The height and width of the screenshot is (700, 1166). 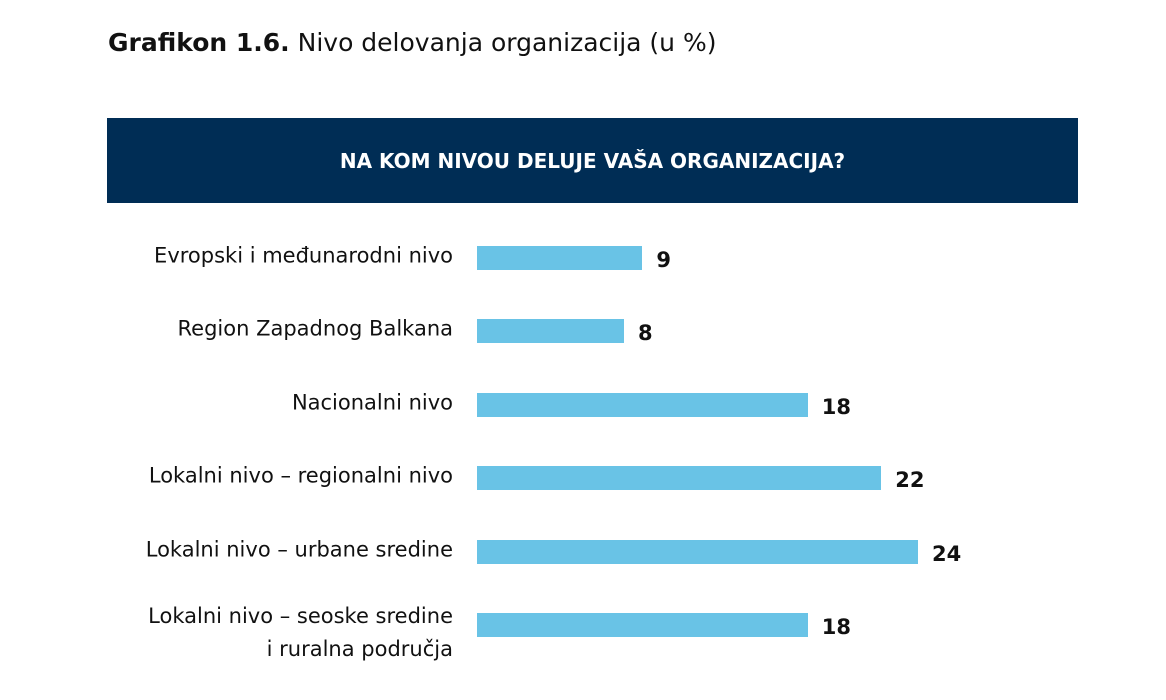 I want to click on value-label: 9, so click(x=663, y=260).